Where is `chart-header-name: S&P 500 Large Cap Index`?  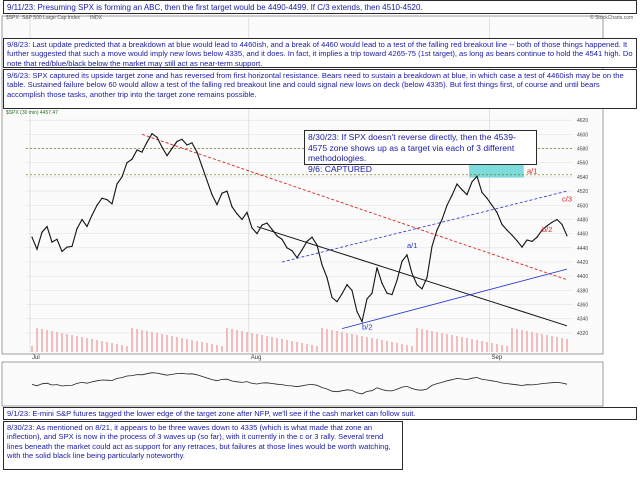 chart-header-name: S&P 500 Large Cap Index is located at coordinates (51, 18).